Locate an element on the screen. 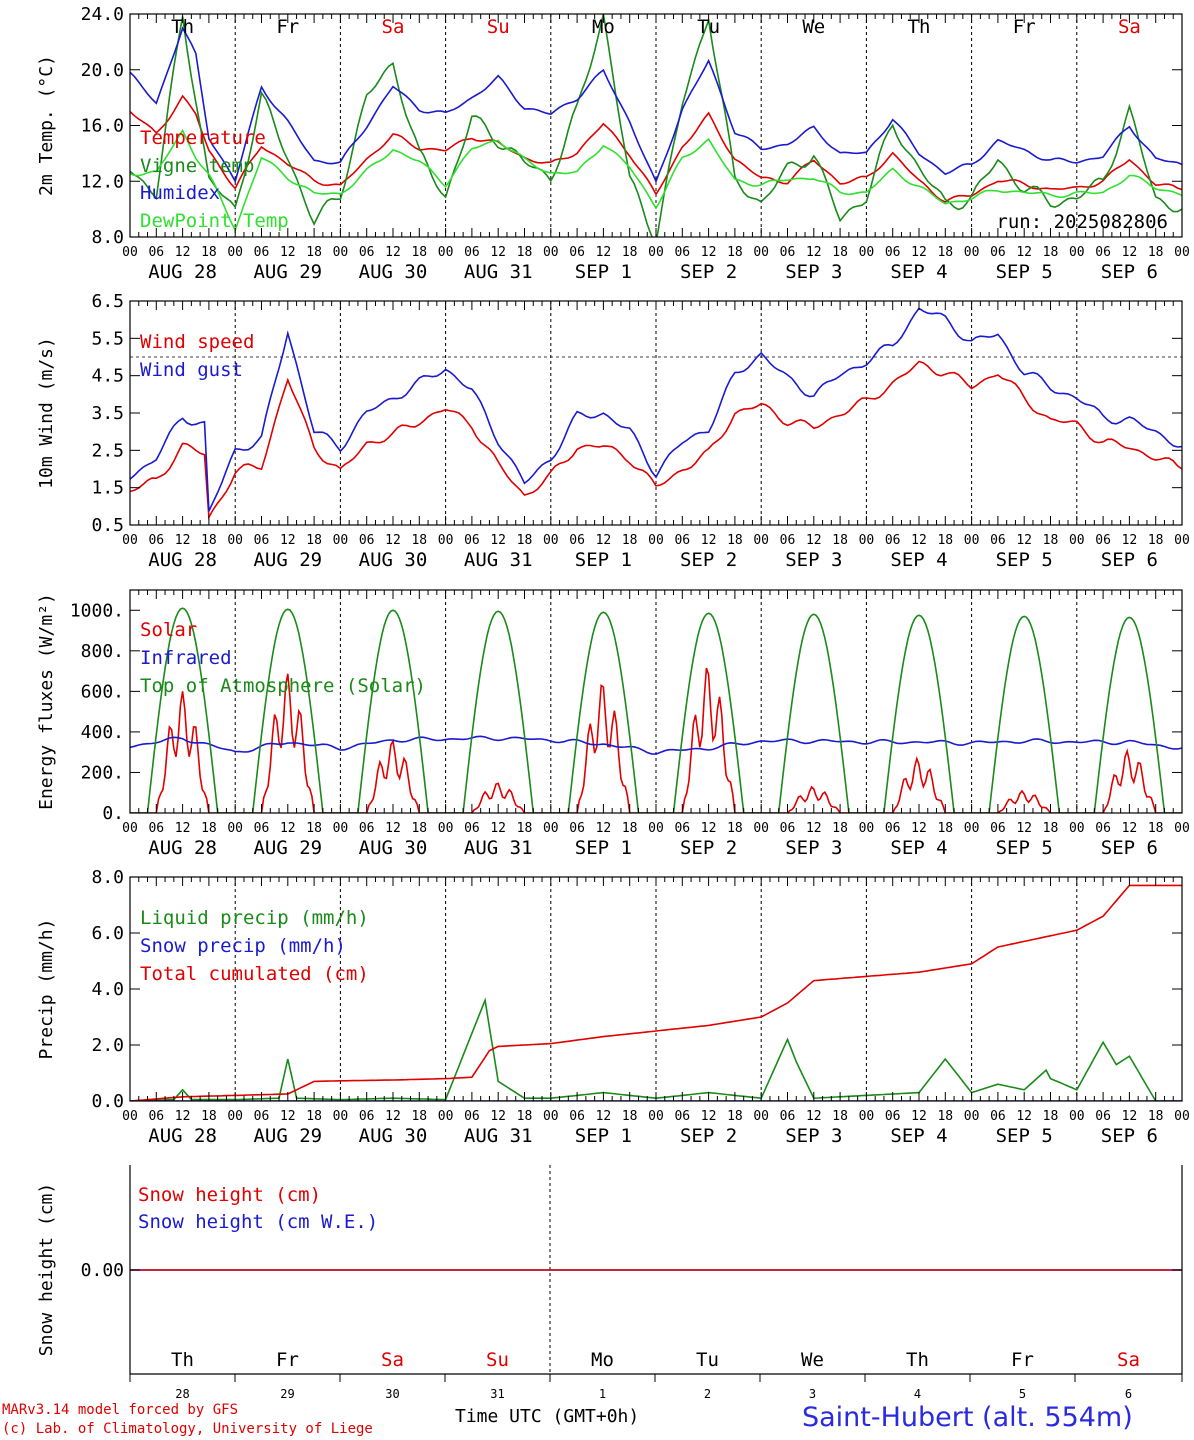  series-line-humidex is located at coordinates (656, 105).